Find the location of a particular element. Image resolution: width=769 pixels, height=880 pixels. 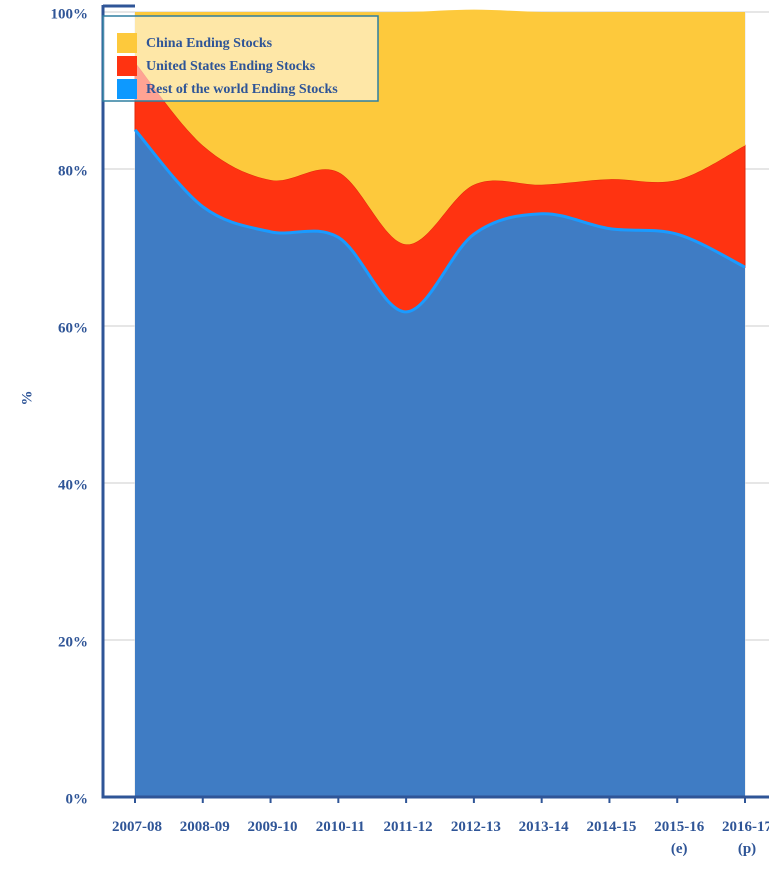

x-tick-label: 2011-12 is located at coordinates (408, 827).